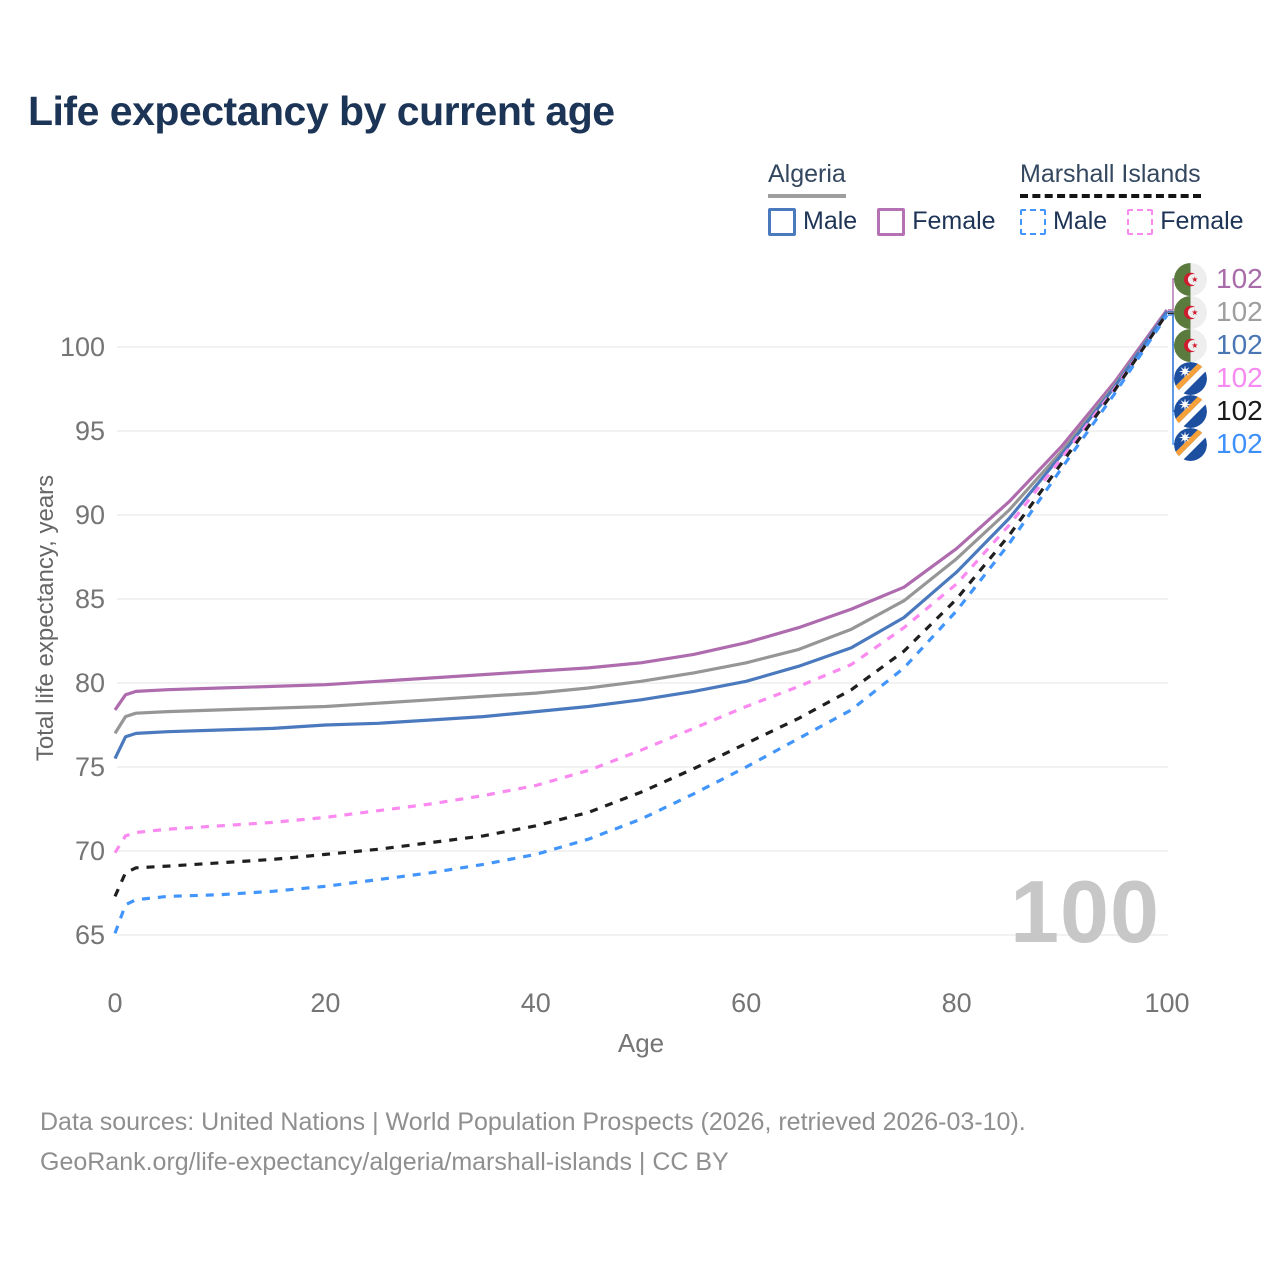  Describe the element at coordinates (1085, 911) in the screenshot. I see `age-watermark: 100` at that location.